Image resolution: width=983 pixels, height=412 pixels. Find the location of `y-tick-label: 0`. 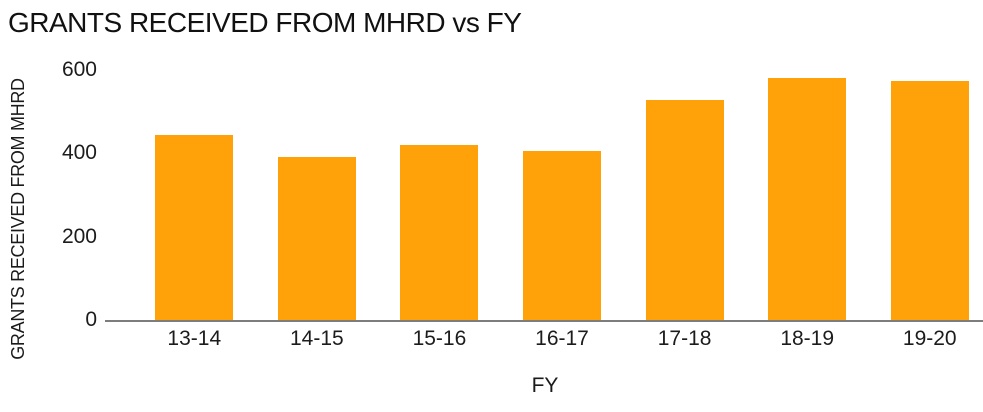

y-tick-label: 0 is located at coordinates (91, 319).